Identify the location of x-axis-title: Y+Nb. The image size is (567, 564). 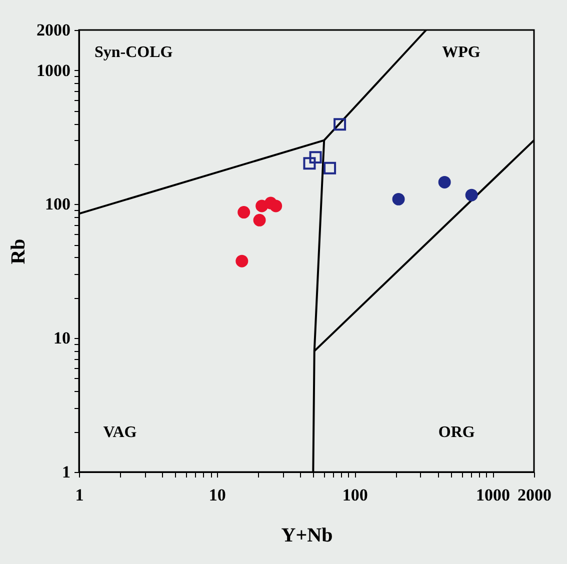
(307, 535).